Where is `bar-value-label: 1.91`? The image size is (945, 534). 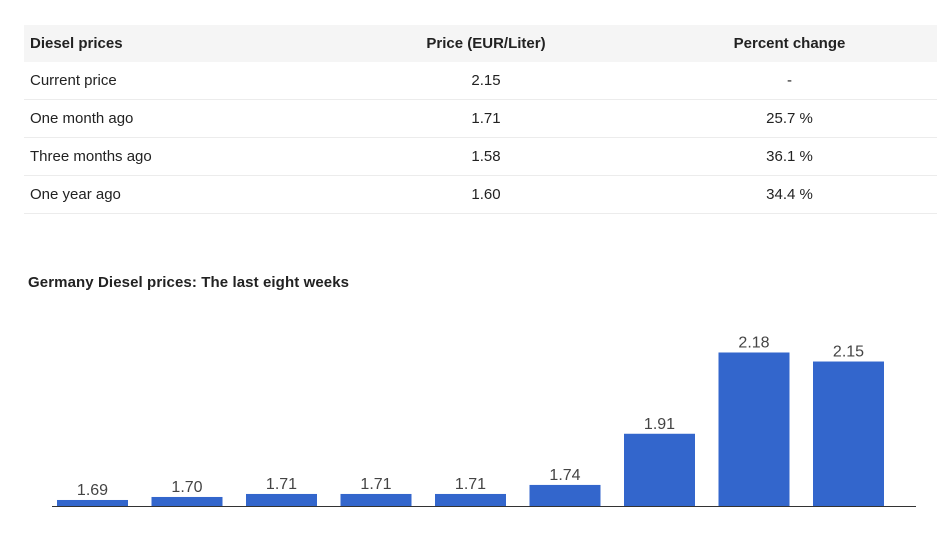
bar-value-label: 1.91 is located at coordinates (659, 424).